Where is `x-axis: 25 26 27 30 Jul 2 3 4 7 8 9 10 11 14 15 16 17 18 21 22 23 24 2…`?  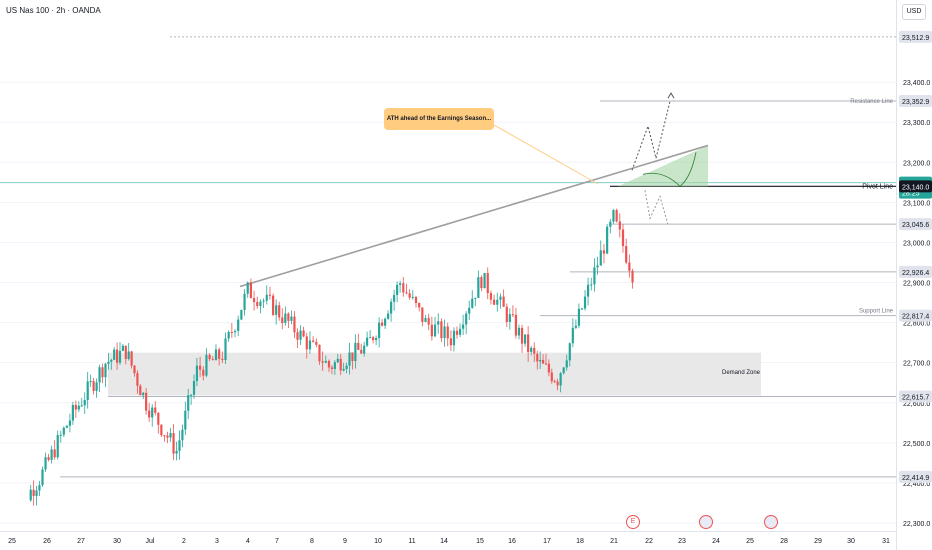 x-axis: 25 26 27 30 Jul 2 3 4 7 8 9 10 11 14 15 16 17 18 21 22 23 24 2… is located at coordinates (449, 541).